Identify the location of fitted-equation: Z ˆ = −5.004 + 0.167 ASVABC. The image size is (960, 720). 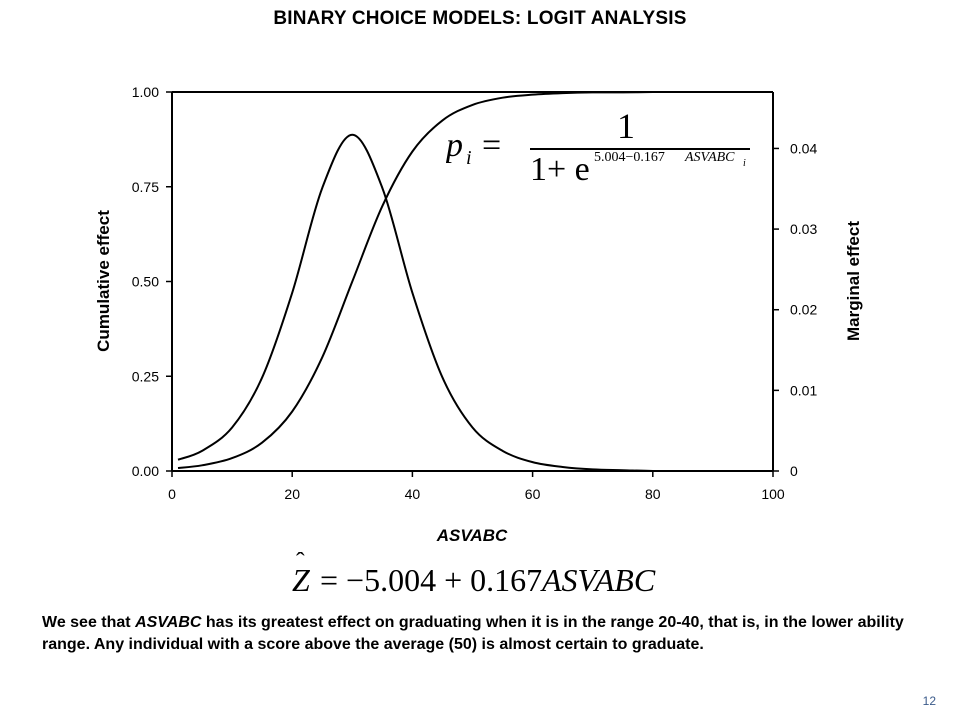
(474, 575).